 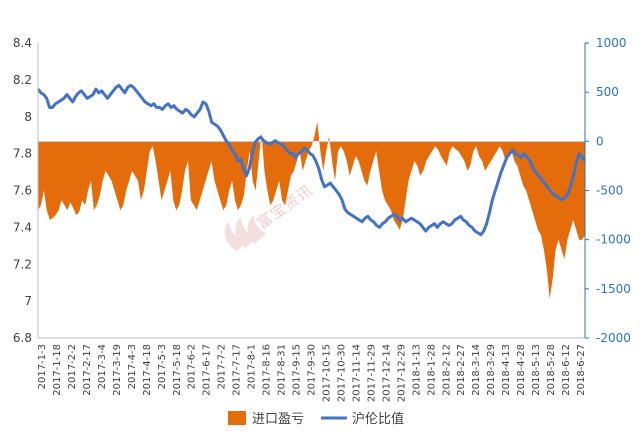 What do you see at coordinates (316, 419) in the screenshot?
I see `legend: 进口盈亏 沪伦比值` at bounding box center [316, 419].